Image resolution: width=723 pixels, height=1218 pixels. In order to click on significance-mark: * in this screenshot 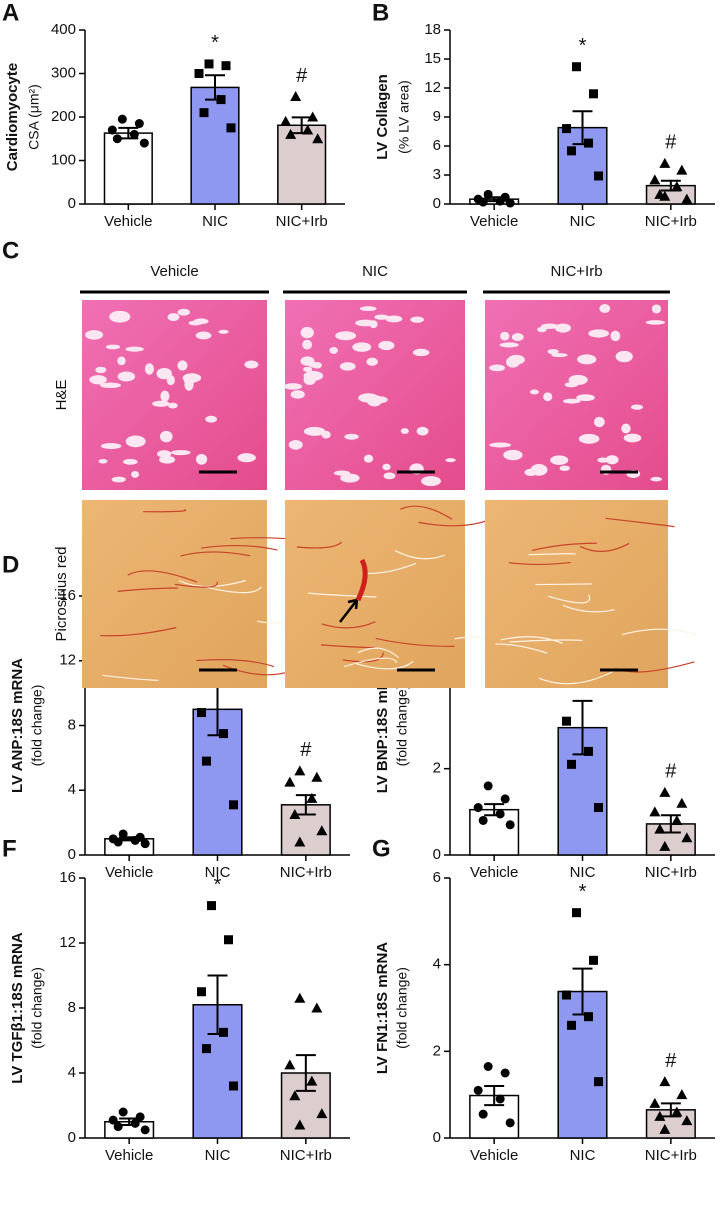, I will do `click(215, 43)`.